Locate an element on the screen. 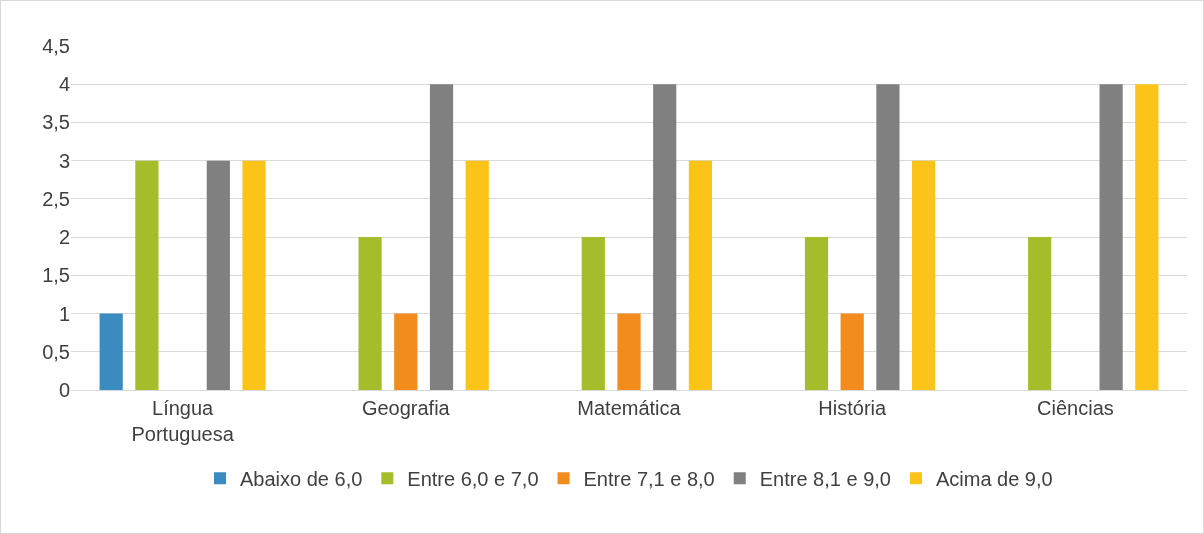 The width and height of the screenshot is (1204, 534). legend-label: Entre 8,1 e 9,0 is located at coordinates (825, 479).